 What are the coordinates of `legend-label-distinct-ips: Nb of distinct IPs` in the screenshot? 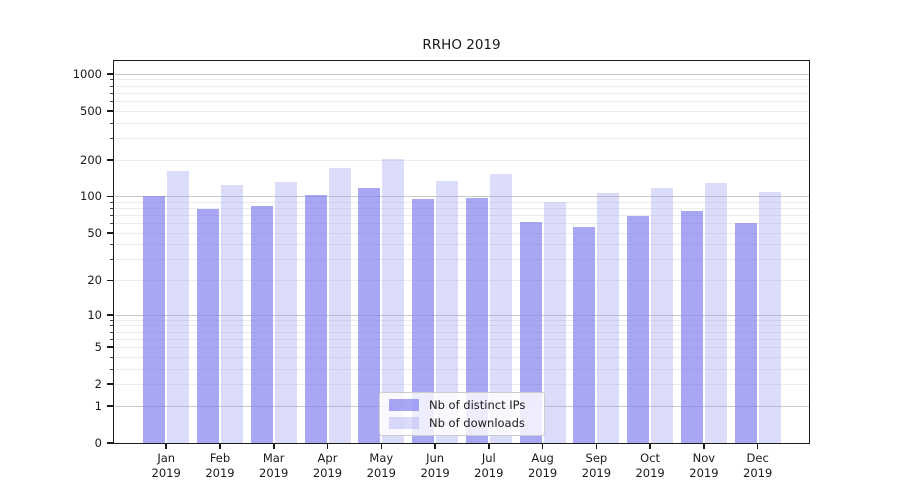 It's located at (477, 405).